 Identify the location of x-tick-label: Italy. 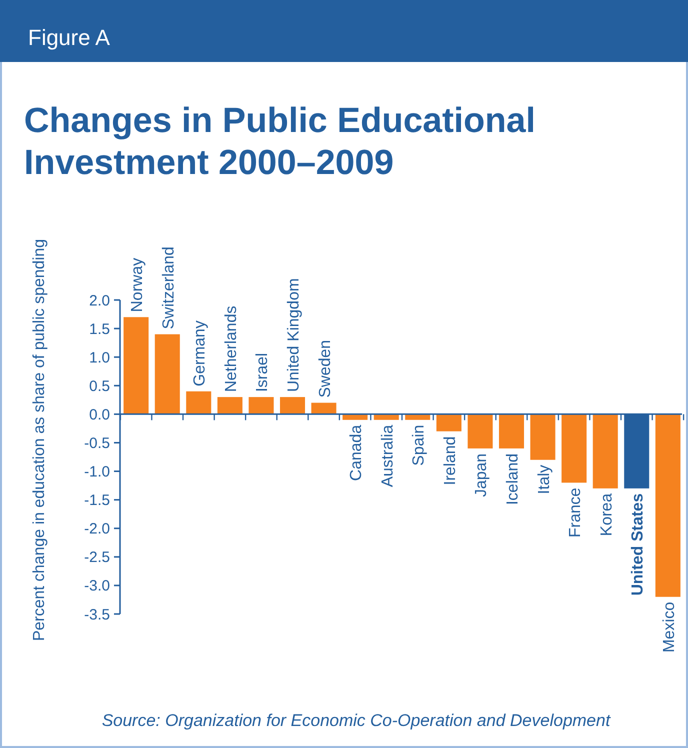
(544, 479).